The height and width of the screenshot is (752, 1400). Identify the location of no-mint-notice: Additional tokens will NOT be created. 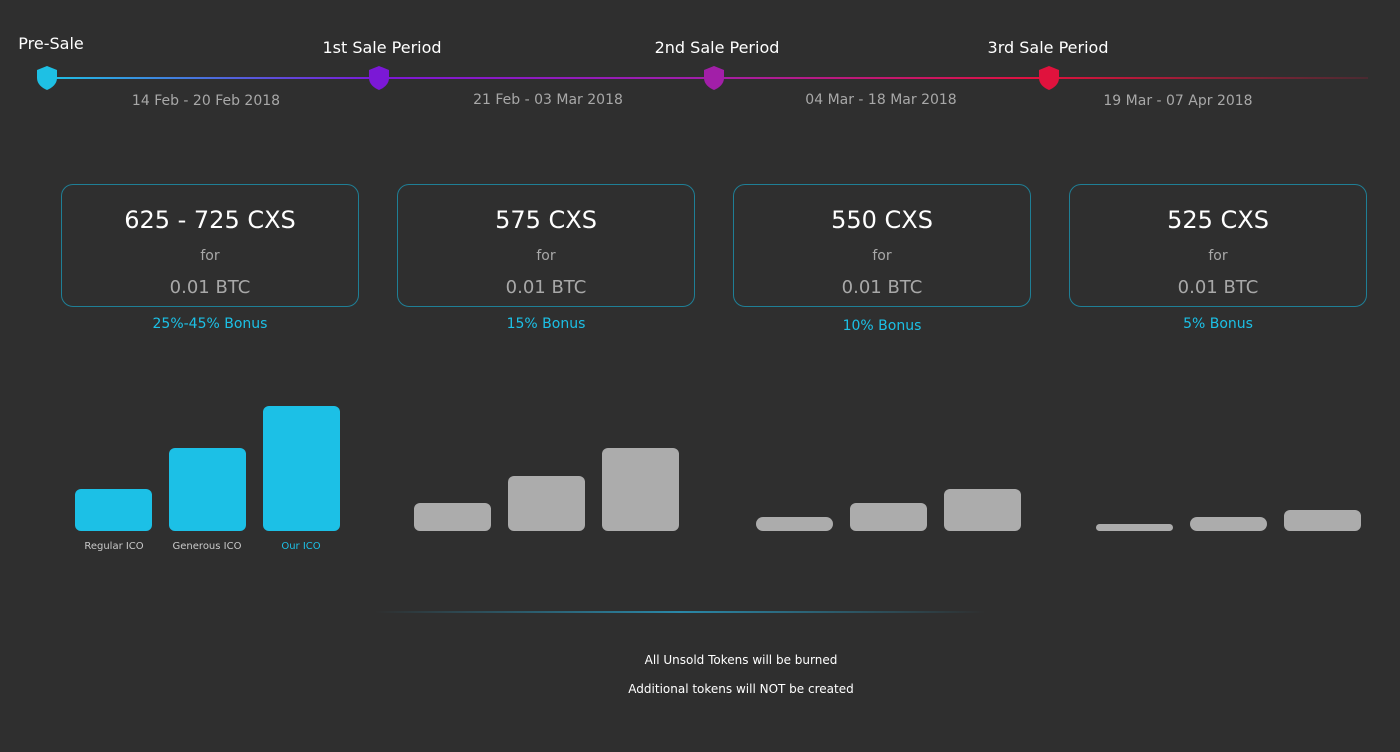
(741, 689).